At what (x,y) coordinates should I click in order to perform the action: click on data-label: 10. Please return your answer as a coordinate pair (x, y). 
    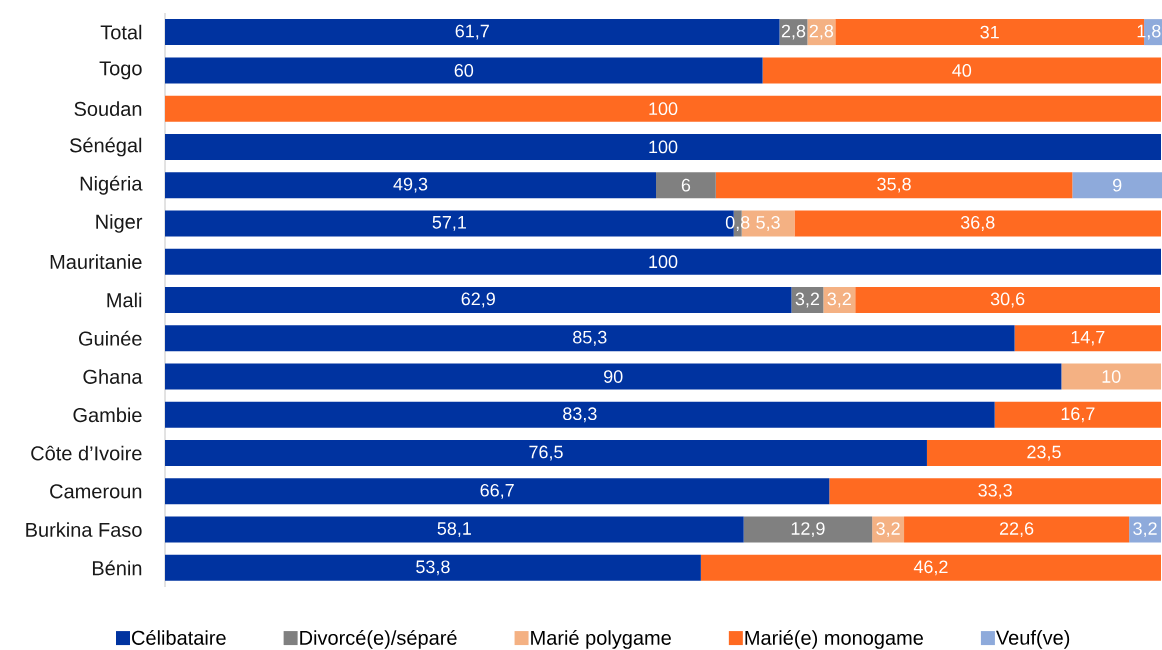
    Looking at the image, I should click on (1111, 376).